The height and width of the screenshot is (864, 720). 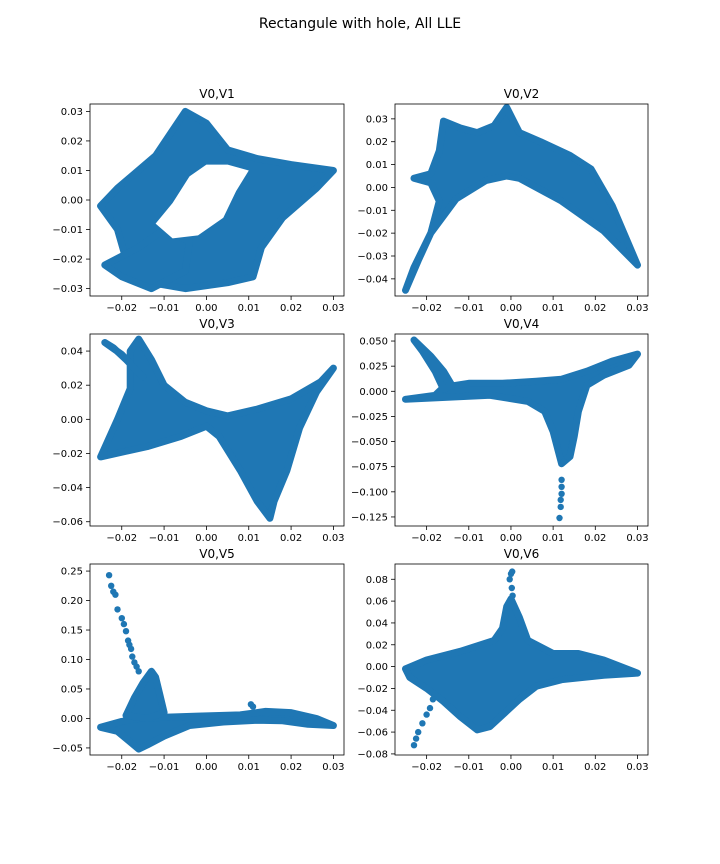 What do you see at coordinates (369, 442) in the screenshot?
I see `y-tick-label: −0.050` at bounding box center [369, 442].